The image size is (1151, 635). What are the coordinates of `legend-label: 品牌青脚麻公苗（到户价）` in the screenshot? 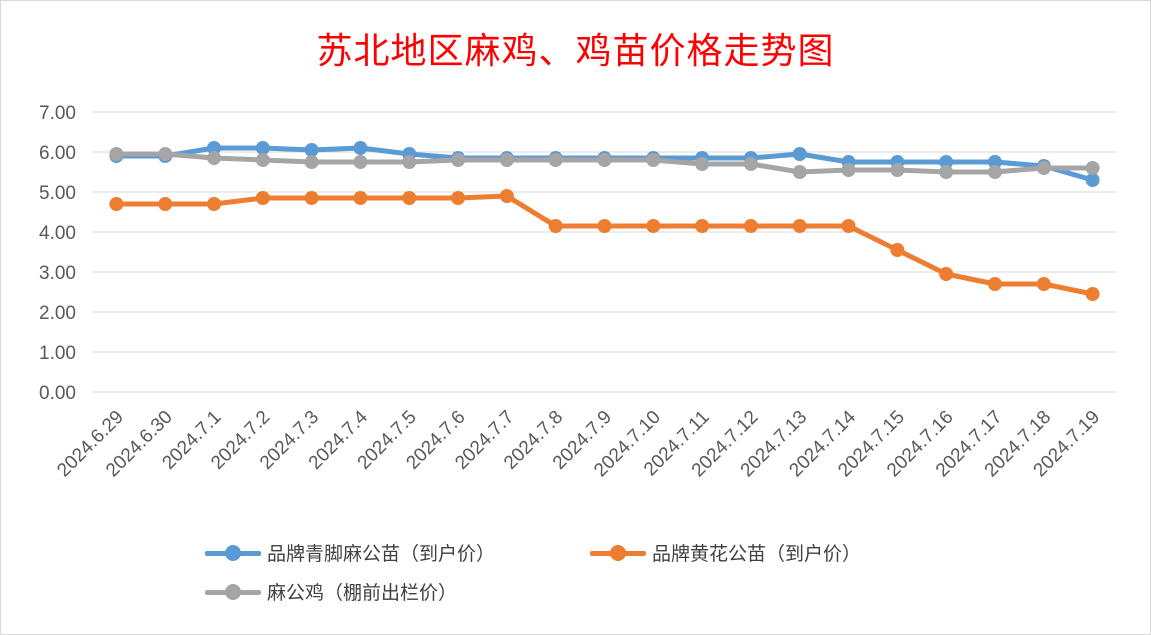 It's located at (381, 554).